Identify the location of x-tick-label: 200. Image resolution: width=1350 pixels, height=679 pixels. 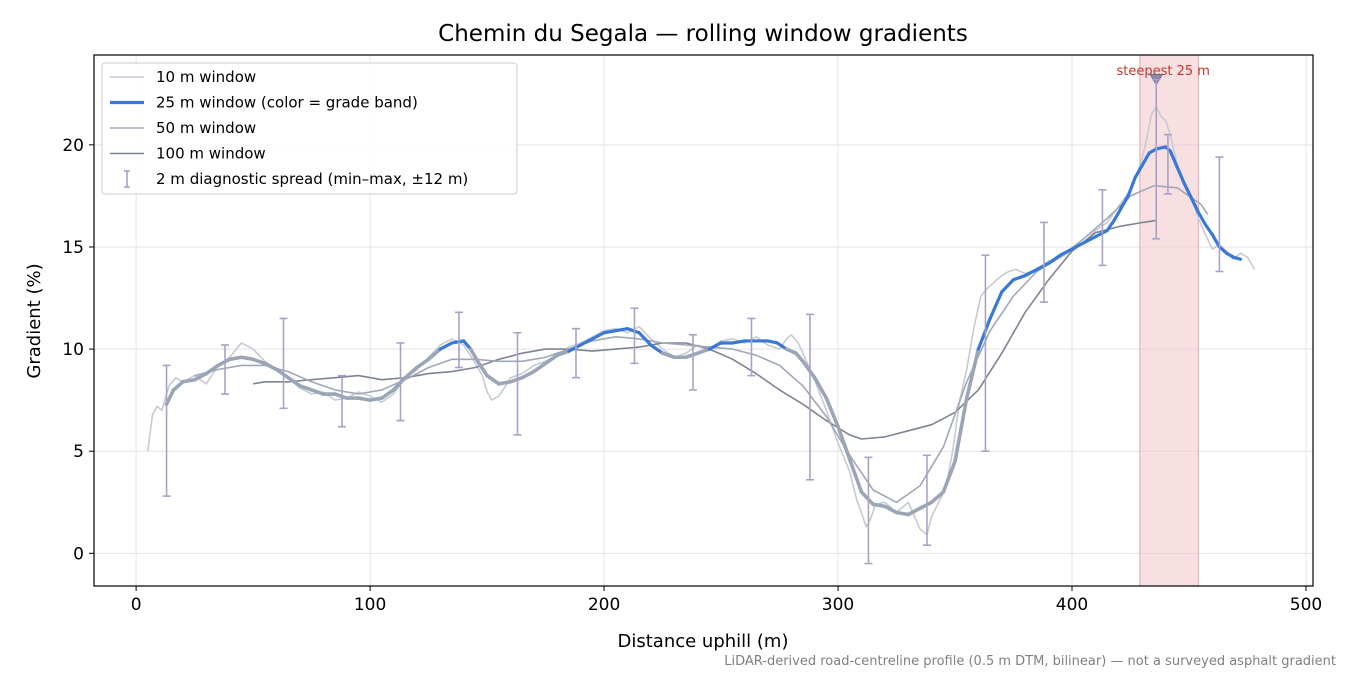
(604, 605).